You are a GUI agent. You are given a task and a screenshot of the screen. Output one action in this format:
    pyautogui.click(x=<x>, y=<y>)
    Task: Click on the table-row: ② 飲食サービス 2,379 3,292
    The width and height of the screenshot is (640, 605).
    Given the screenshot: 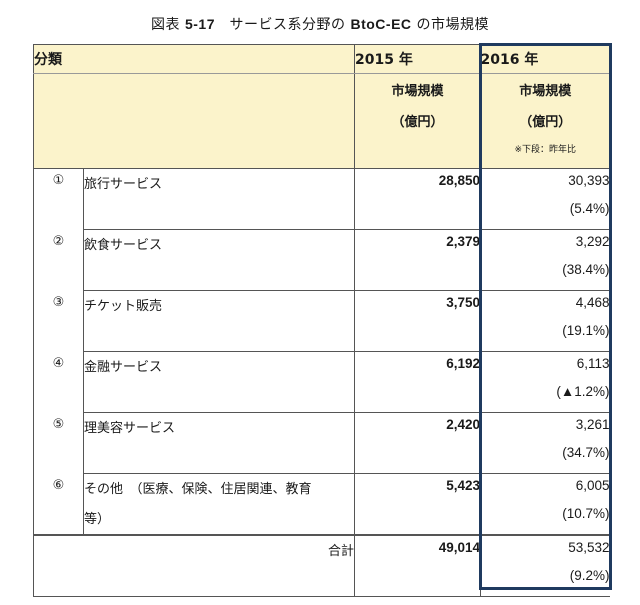 What is the action you would take?
    pyautogui.click(x=321, y=260)
    